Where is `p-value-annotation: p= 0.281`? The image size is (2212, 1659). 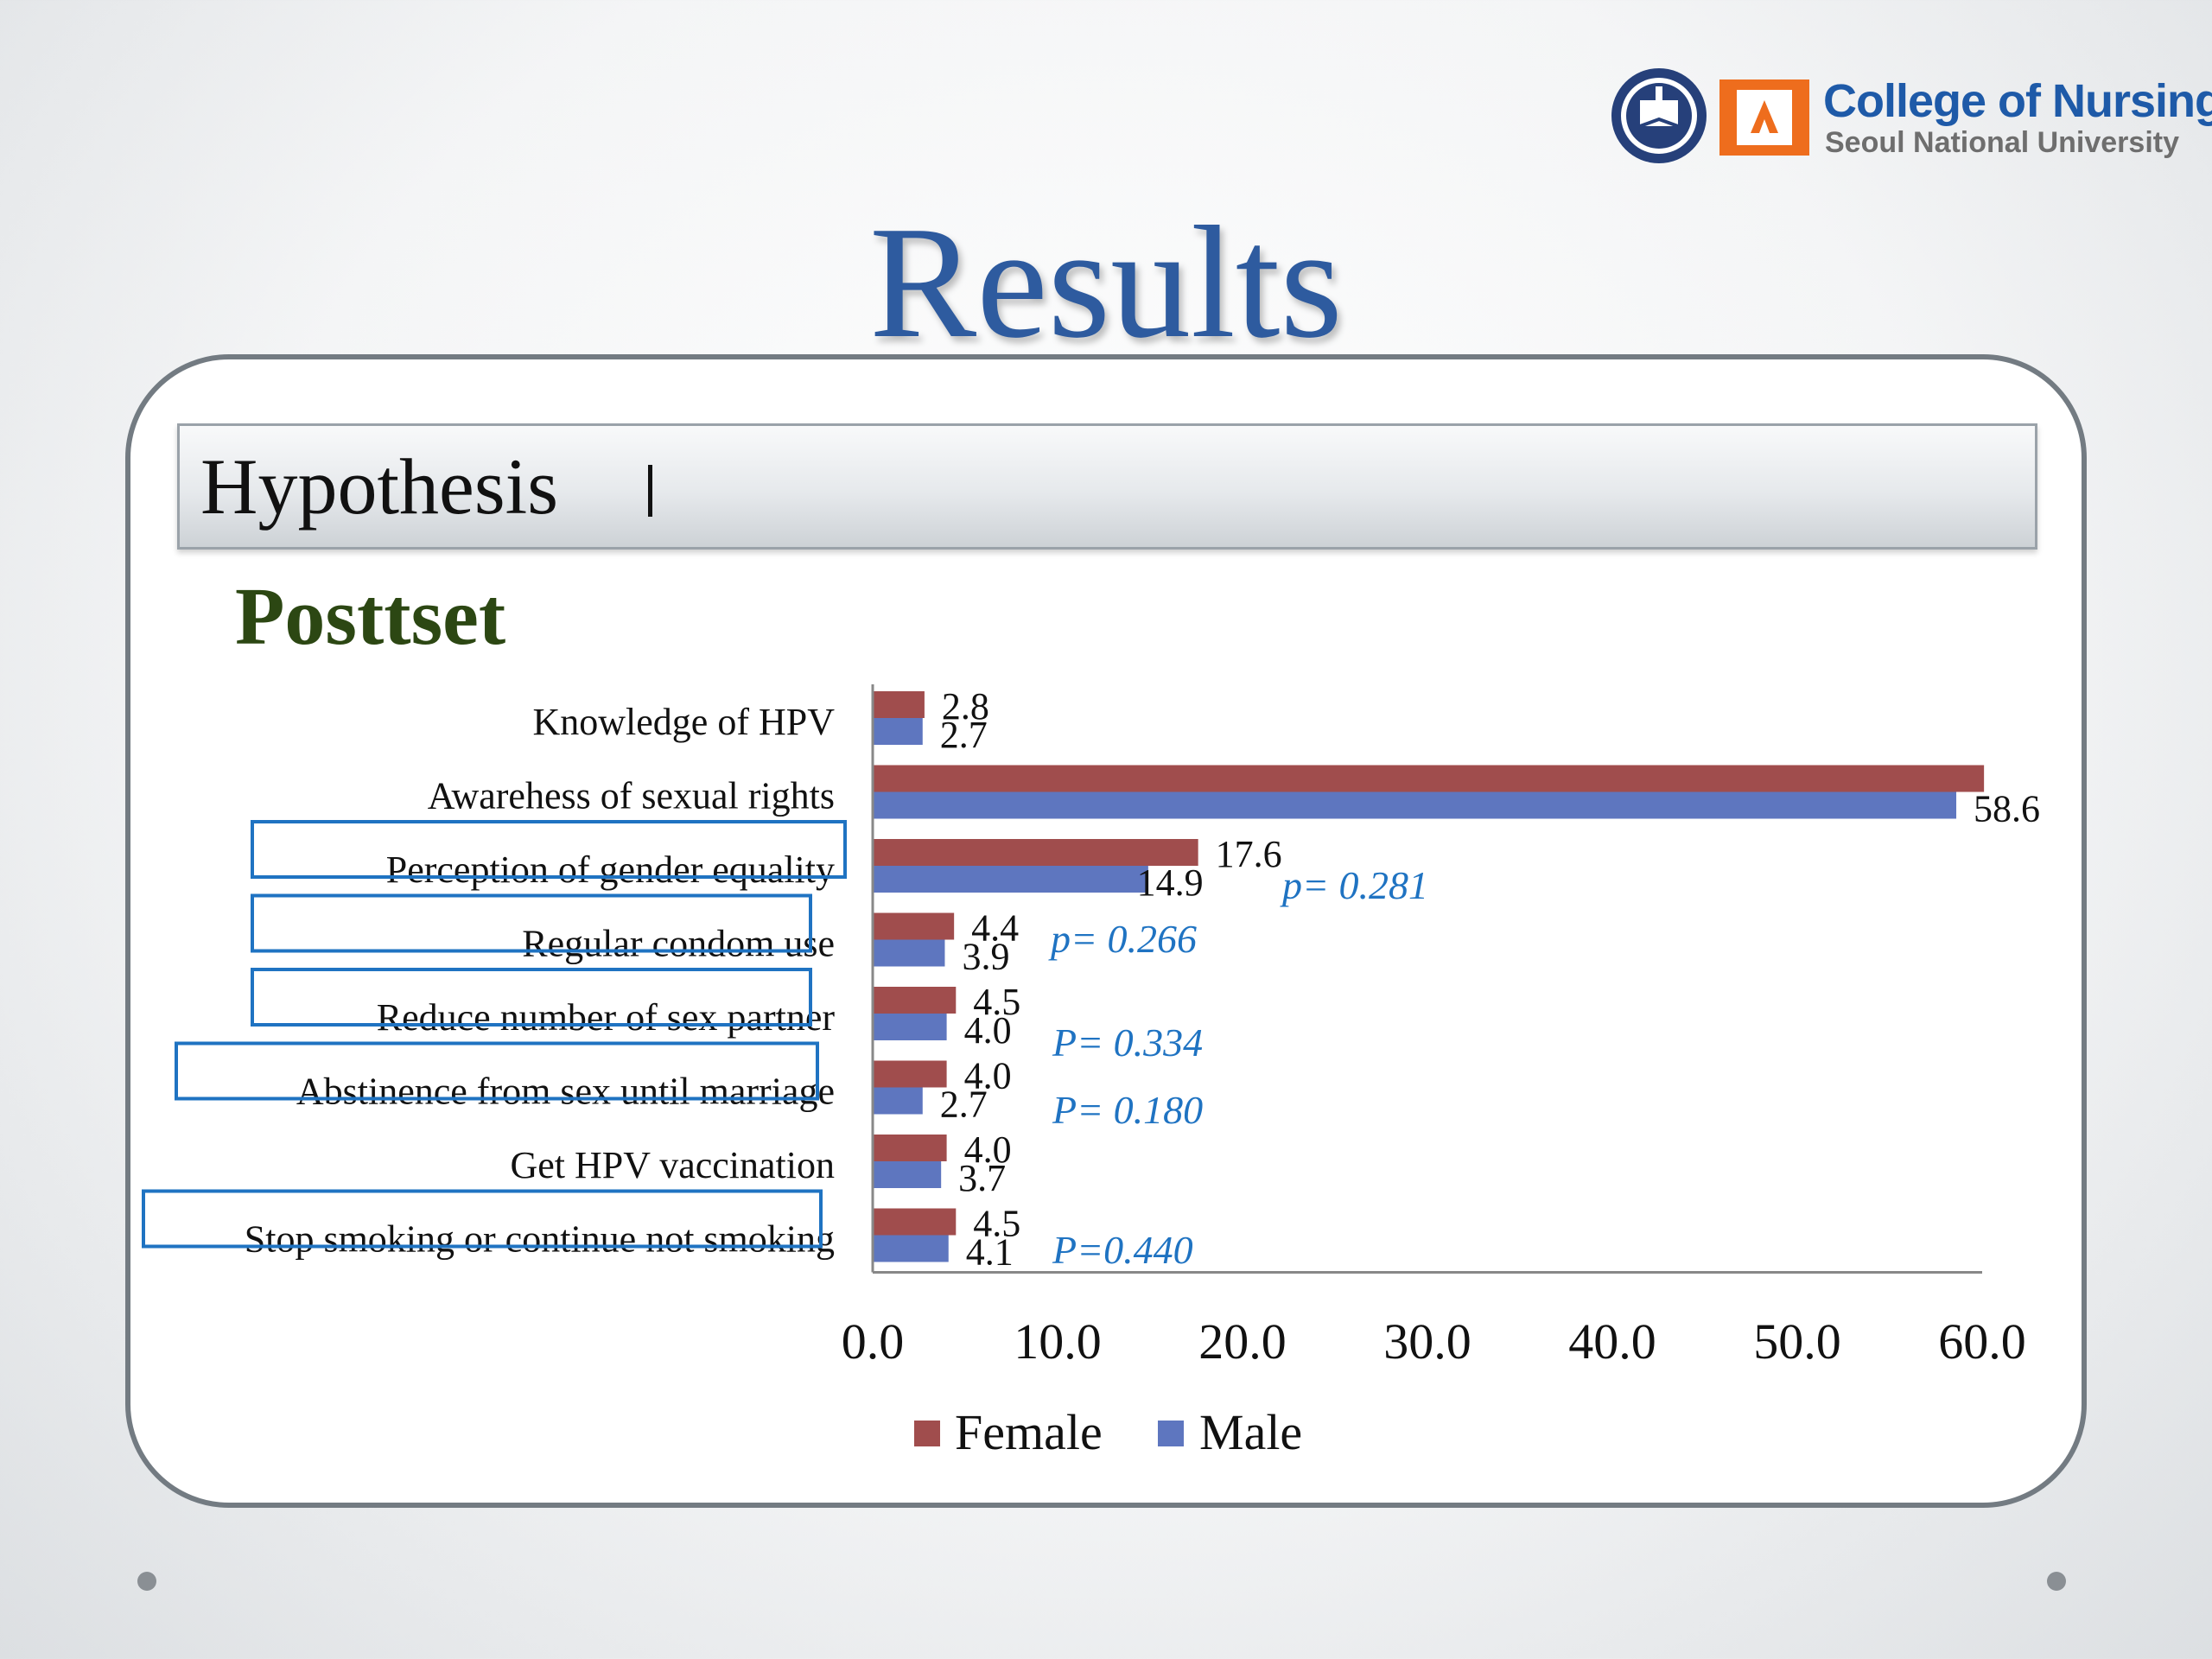 p-value-annotation: p= 0.281 is located at coordinates (1354, 885).